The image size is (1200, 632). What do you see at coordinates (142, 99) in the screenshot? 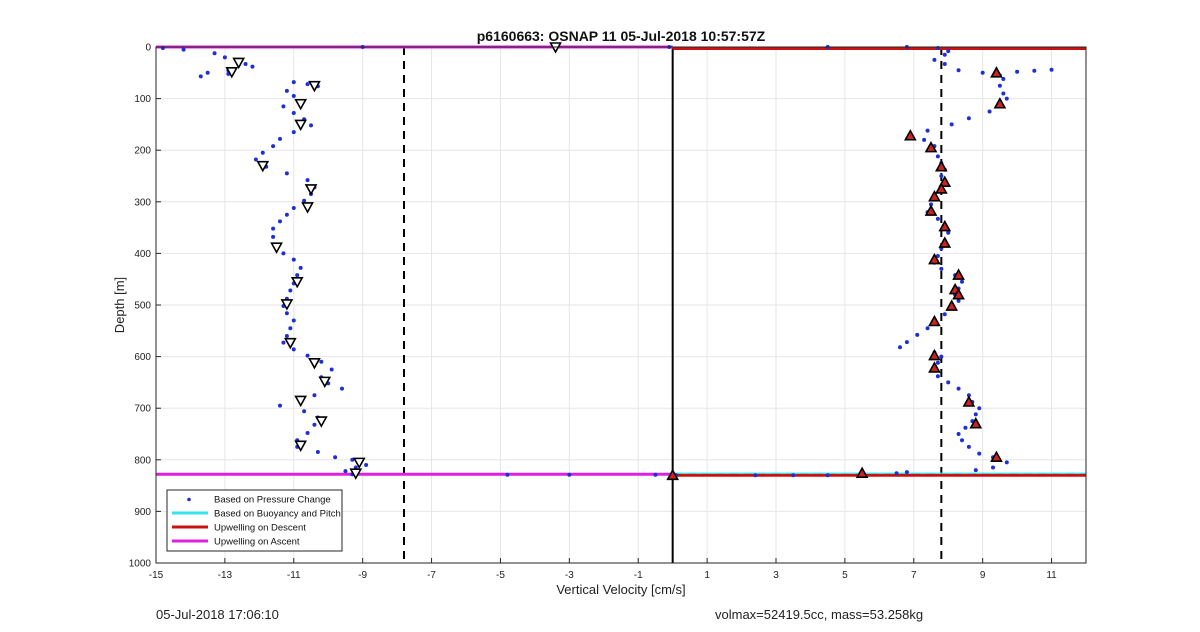
I see `y-tick-label: 100` at bounding box center [142, 99].